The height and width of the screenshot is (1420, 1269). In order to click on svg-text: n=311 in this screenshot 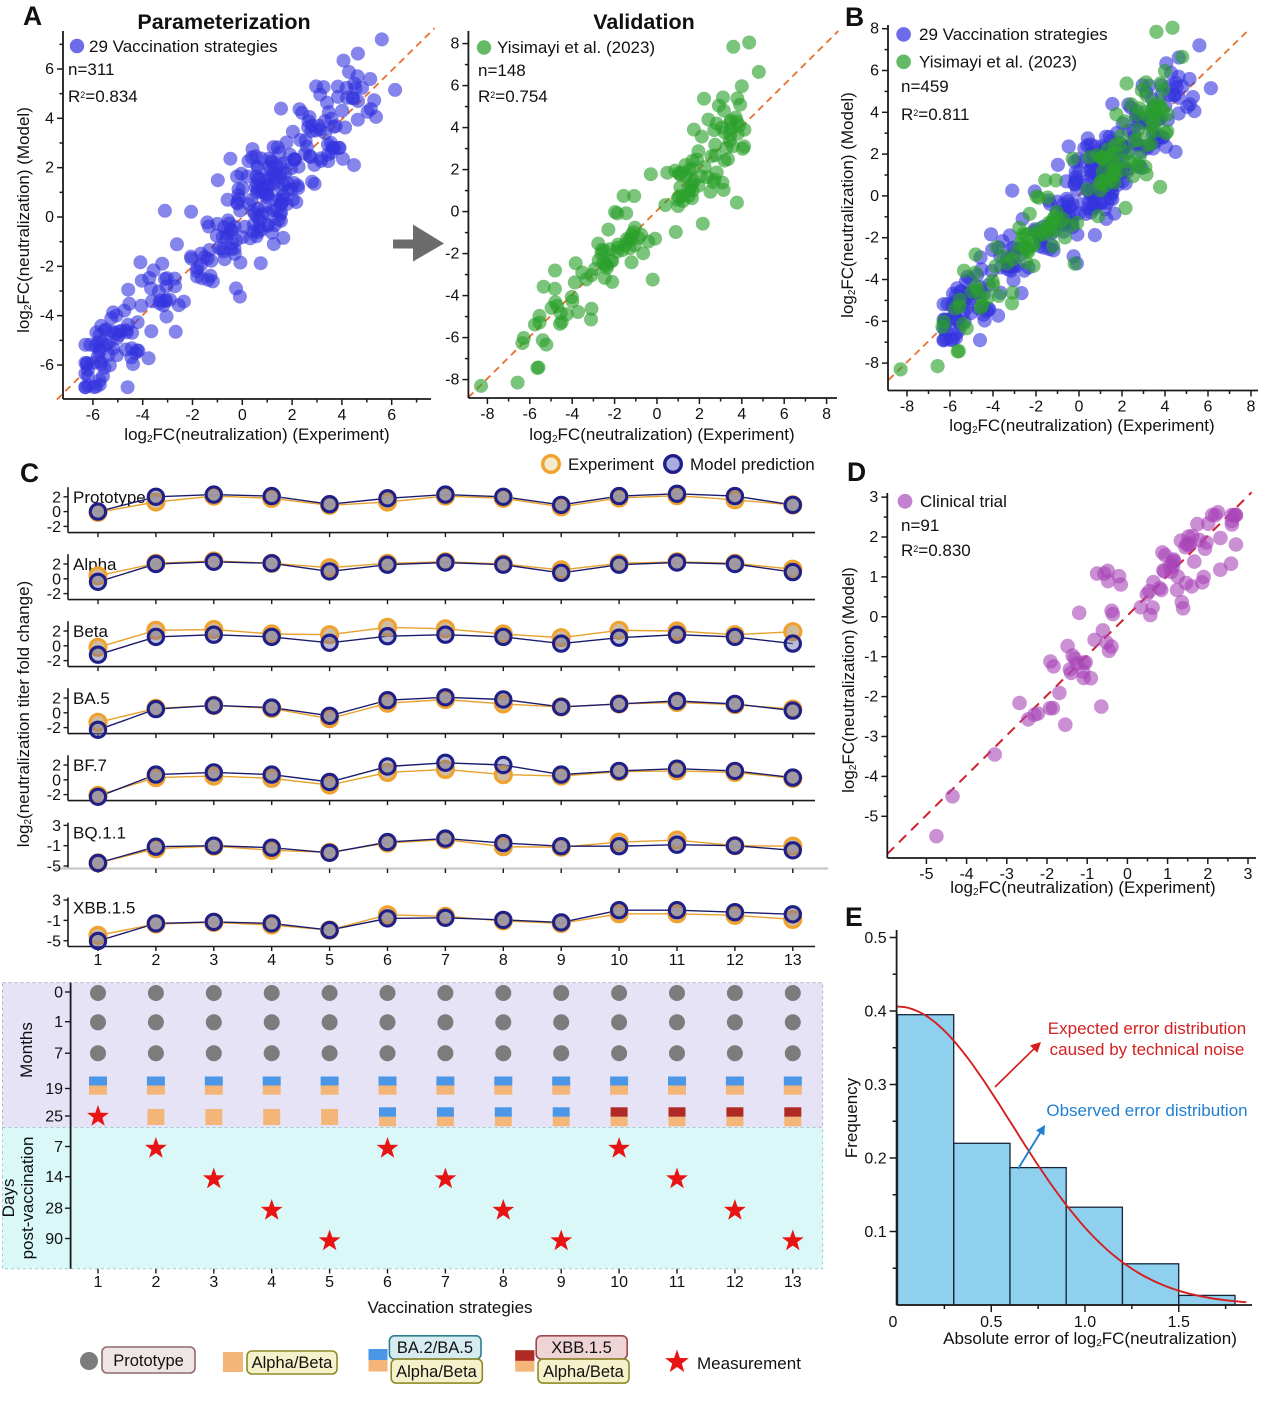, I will do `click(91, 69)`.